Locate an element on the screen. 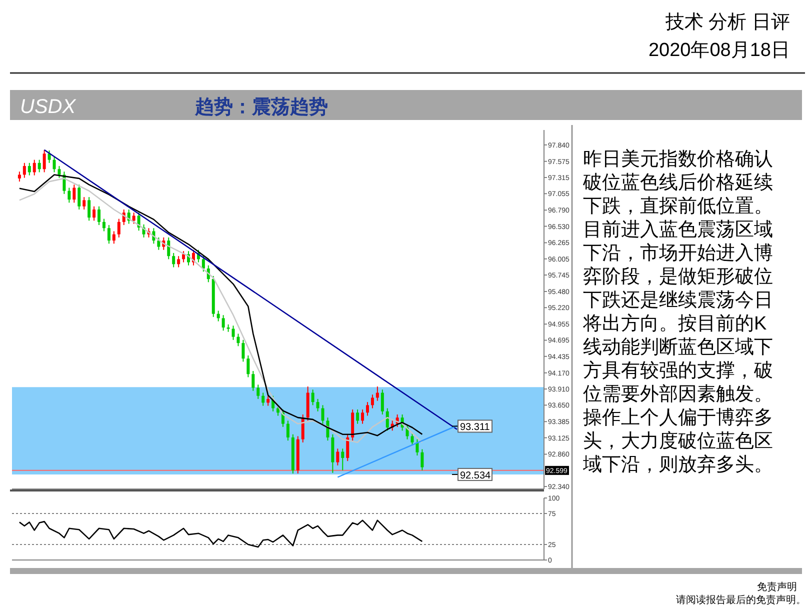 Image resolution: width=812 pixels, height=610 pixels. line-series is located at coordinates (220, 534).